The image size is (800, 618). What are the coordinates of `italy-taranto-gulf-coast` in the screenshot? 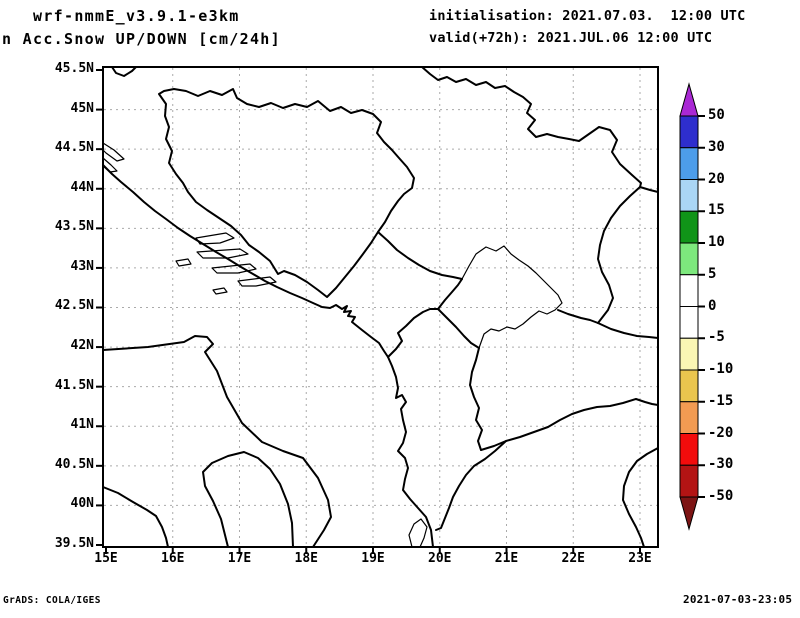 It's located at (248, 499).